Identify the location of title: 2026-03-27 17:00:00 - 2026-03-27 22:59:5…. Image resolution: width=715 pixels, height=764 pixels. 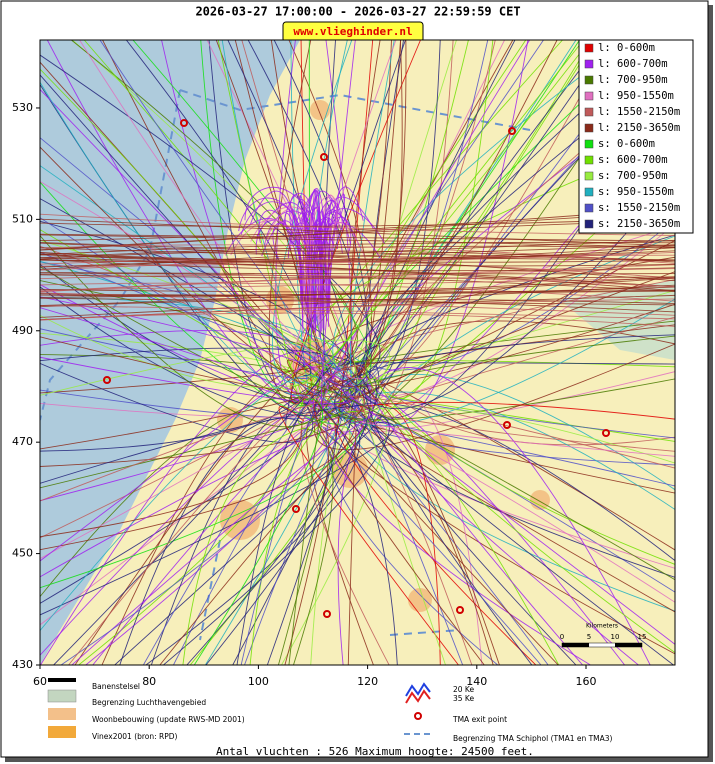
(357, 12).